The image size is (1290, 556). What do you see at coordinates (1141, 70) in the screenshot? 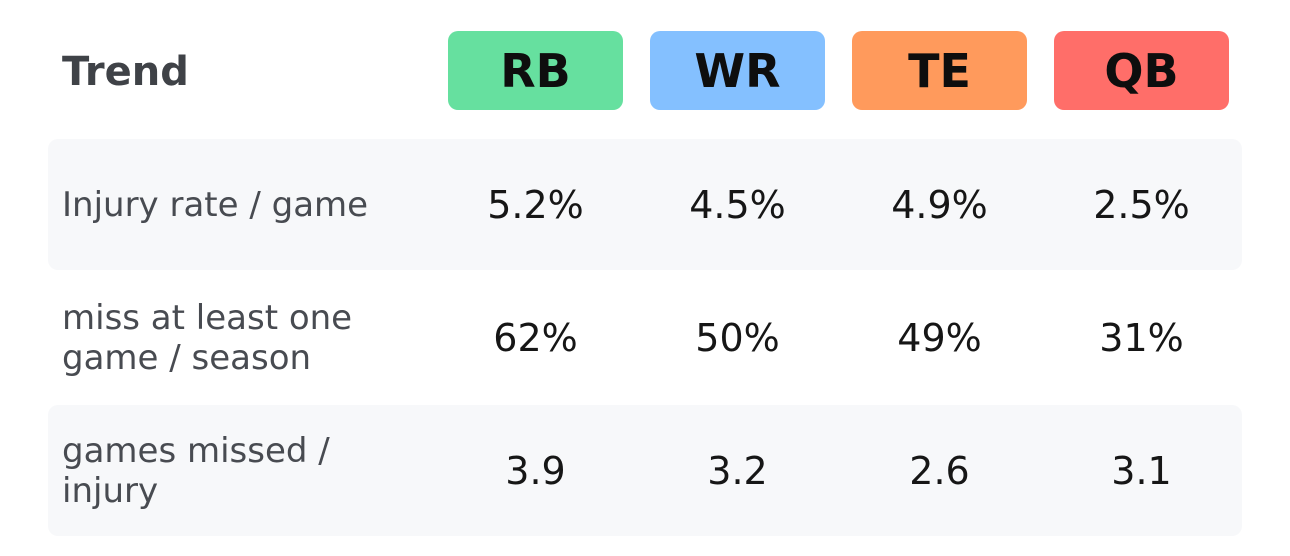
I see `position-badge-qb: QB` at bounding box center [1141, 70].